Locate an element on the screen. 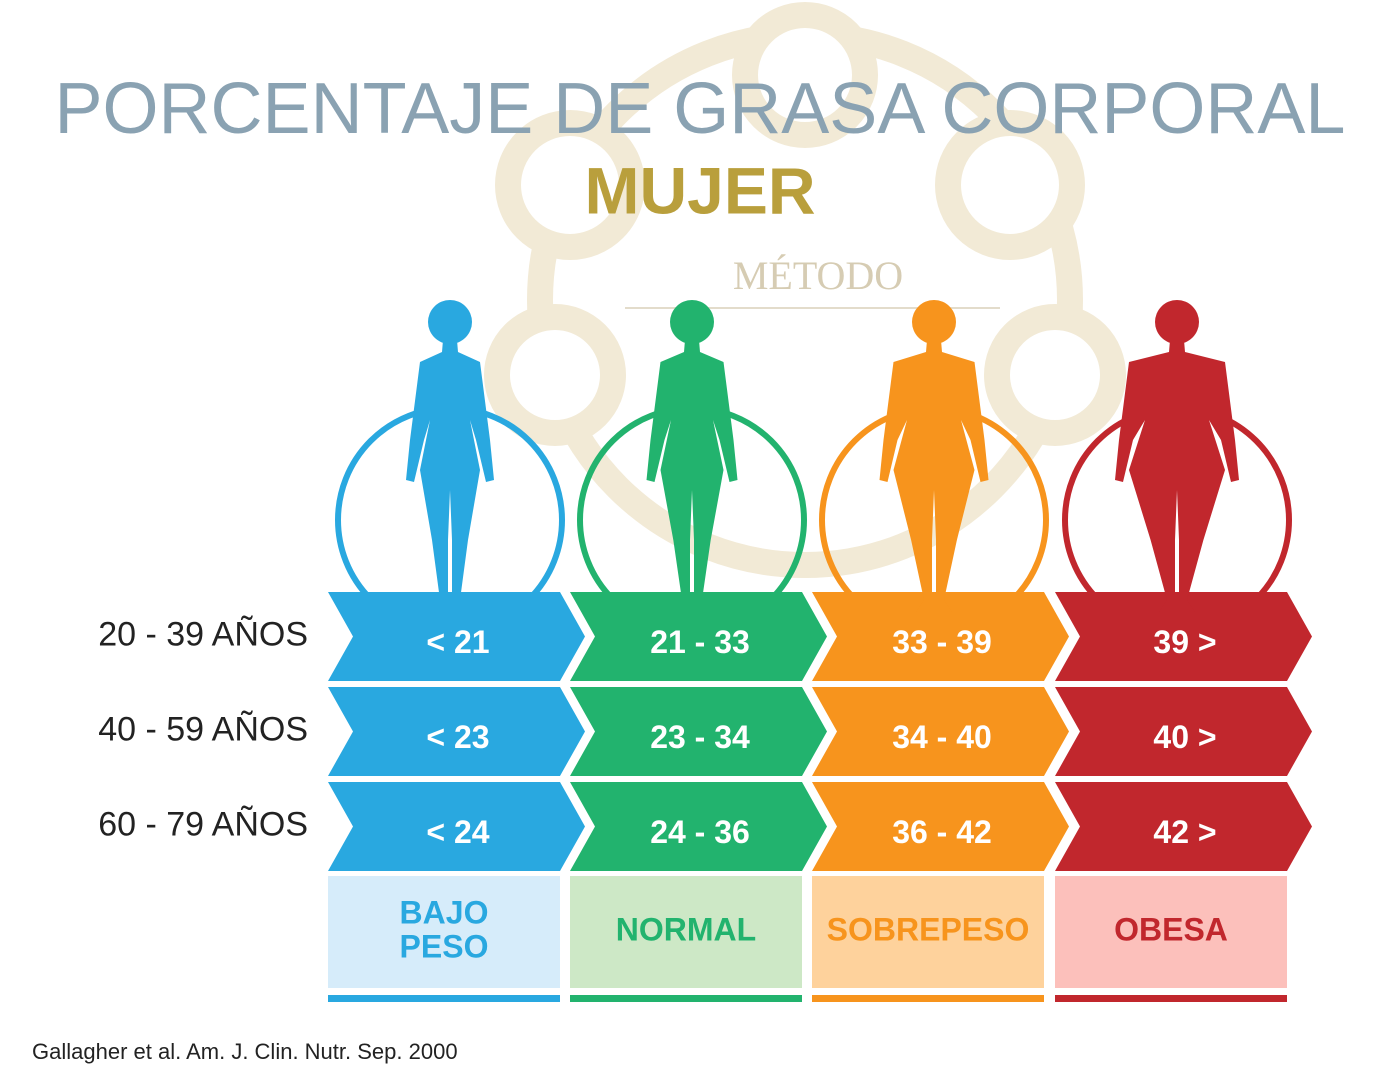 Image resolution: width=1400 pixels, height=1080 pixels. category-label: PESO is located at coordinates (444, 946).